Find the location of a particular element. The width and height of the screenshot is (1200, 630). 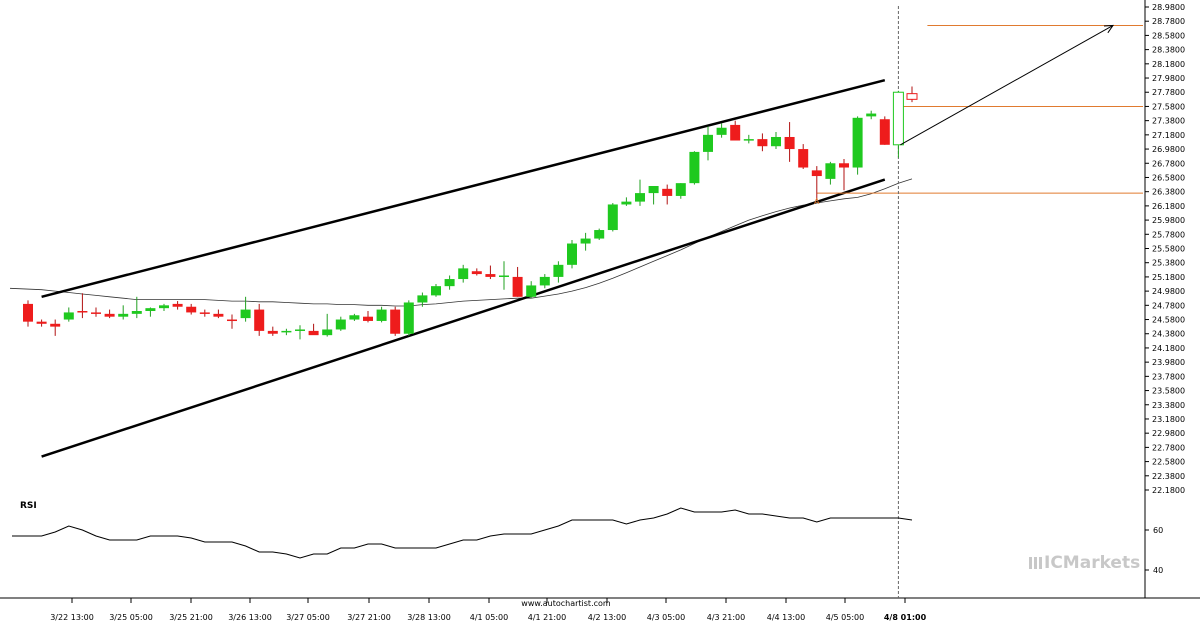

price-tick-label: 28.1800 is located at coordinates (1168, 64).